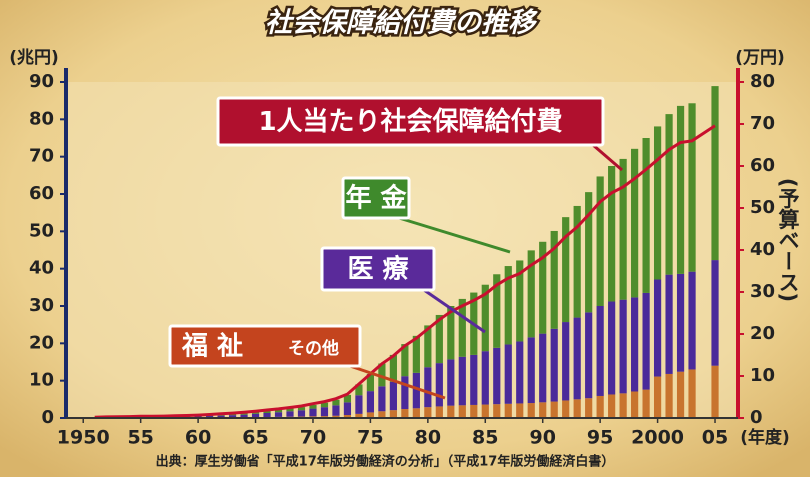 This screenshot has width=810, height=481. I want to click on x-tick-label: 65, so click(255, 438).